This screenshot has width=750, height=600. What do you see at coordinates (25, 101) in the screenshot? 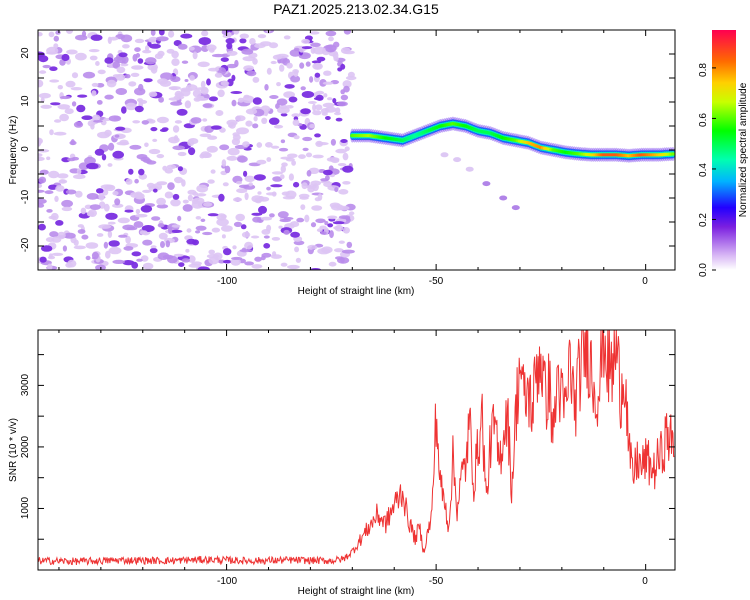
I see `spectrogram-y-tick-label-1: 10` at bounding box center [25, 101].